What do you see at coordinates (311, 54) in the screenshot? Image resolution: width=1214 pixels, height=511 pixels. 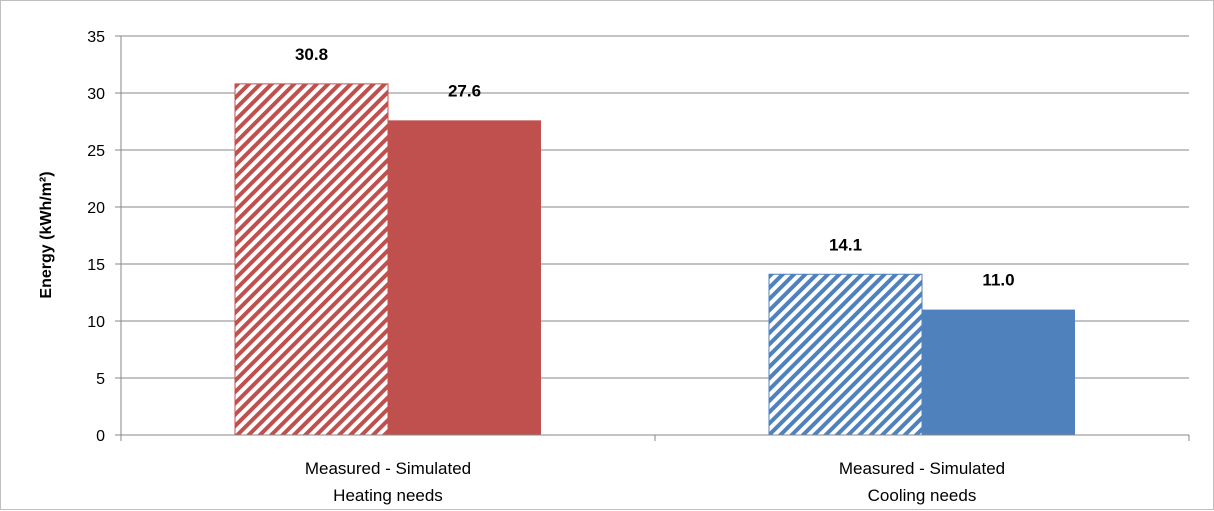 I see `data-label: 30.8` at bounding box center [311, 54].